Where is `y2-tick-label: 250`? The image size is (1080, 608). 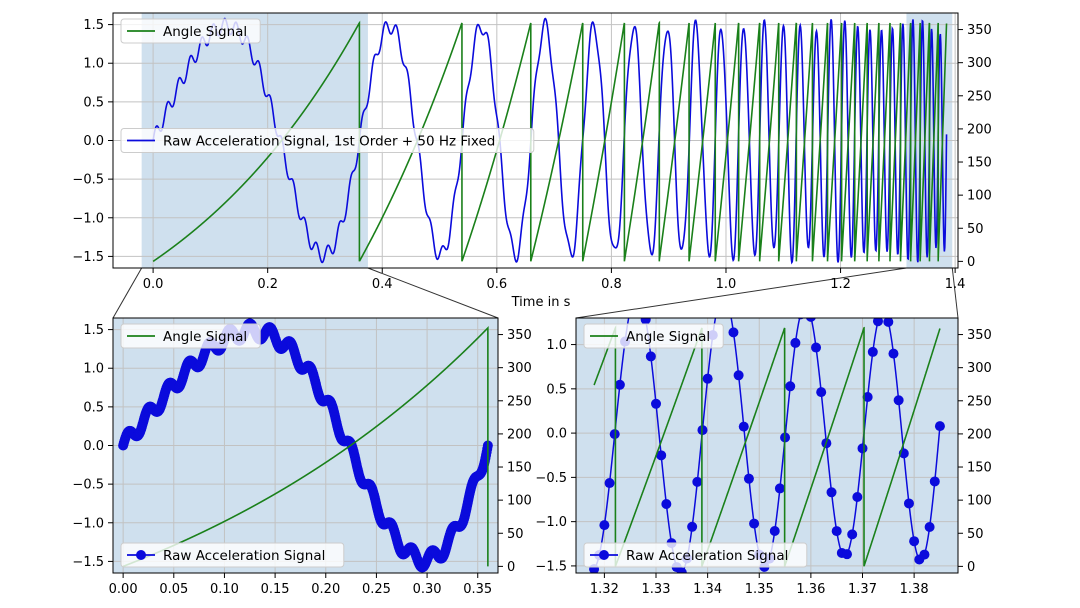 y2-tick-label: 250 is located at coordinates (979, 96).